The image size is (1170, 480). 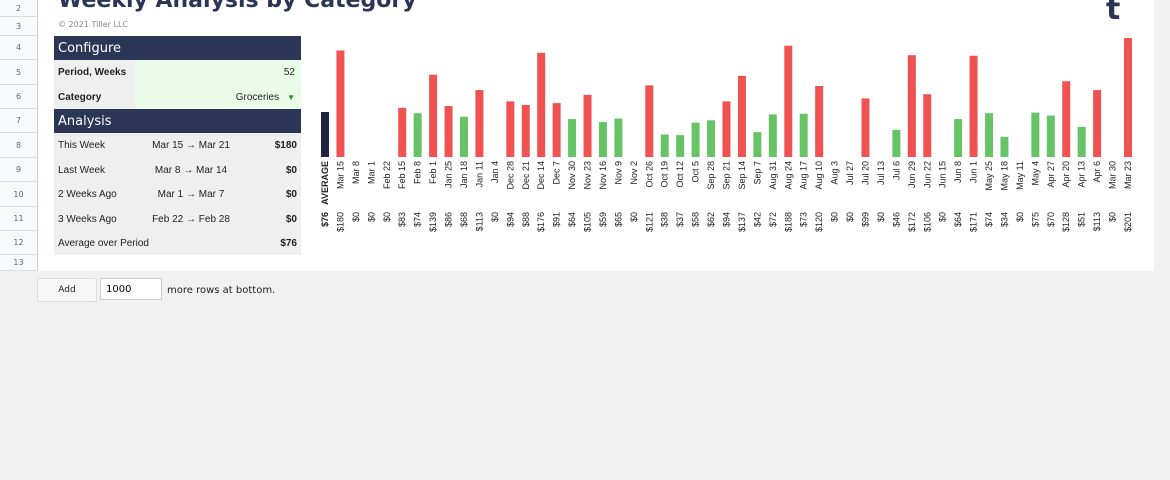 I want to click on value-label: $46, so click(x=896, y=219).